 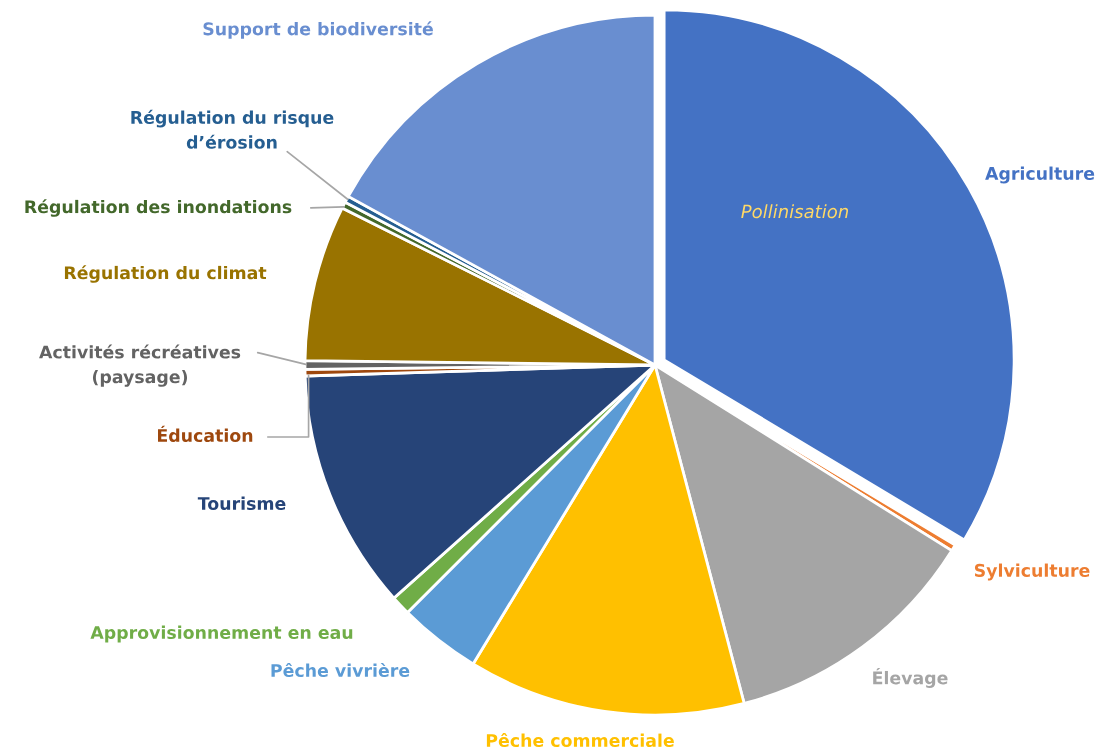 I want to click on slice-label: Régulation du risque d’érosion, so click(x=232, y=129).